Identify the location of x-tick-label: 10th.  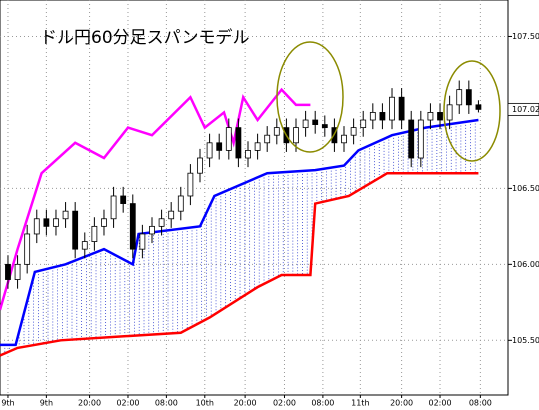
(205, 403).